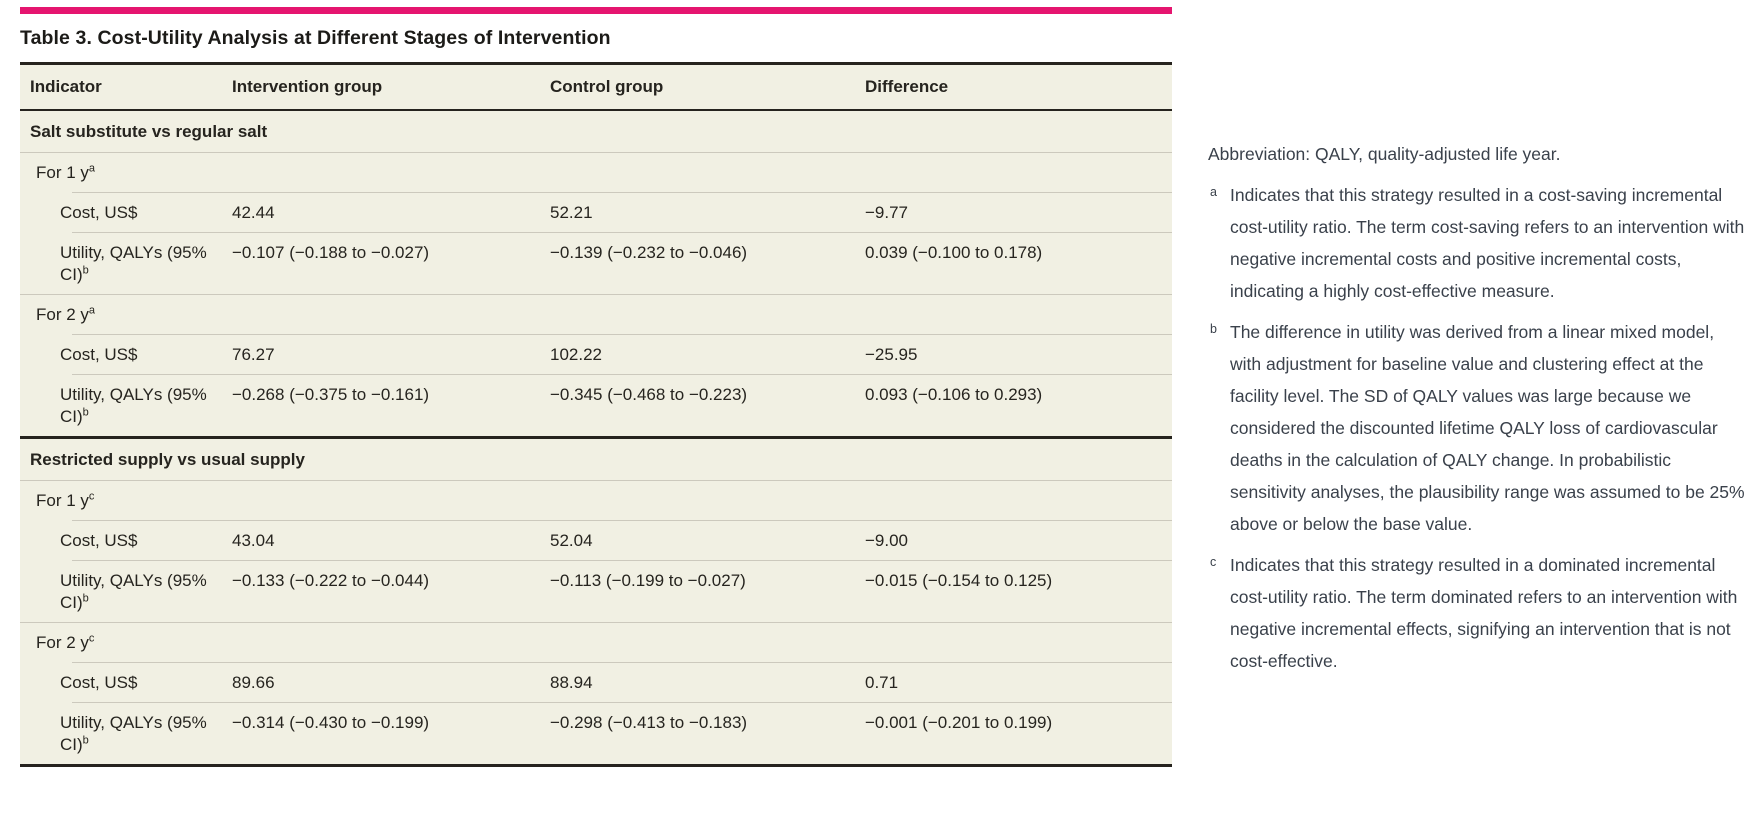 Image resolution: width=1746 pixels, height=820 pixels. Describe the element at coordinates (607, 86) in the screenshot. I see `column-header-control-group: Control group` at that location.